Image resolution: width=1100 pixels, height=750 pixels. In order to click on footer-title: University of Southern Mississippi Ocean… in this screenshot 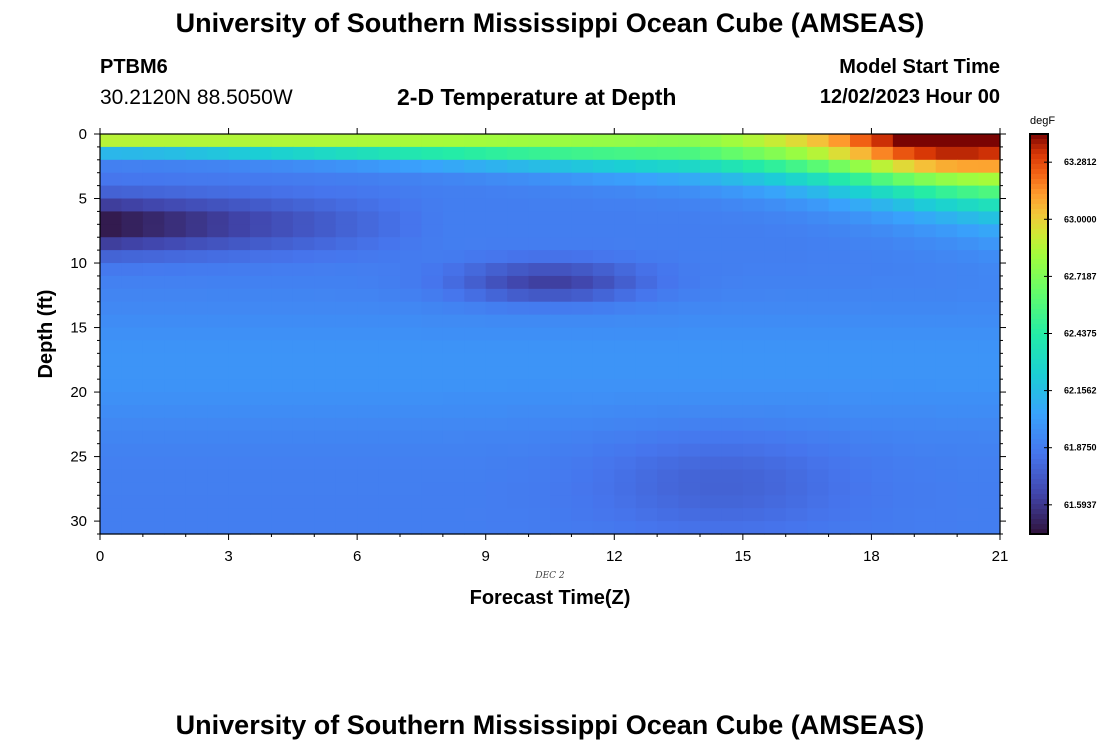, I will do `click(550, 725)`.